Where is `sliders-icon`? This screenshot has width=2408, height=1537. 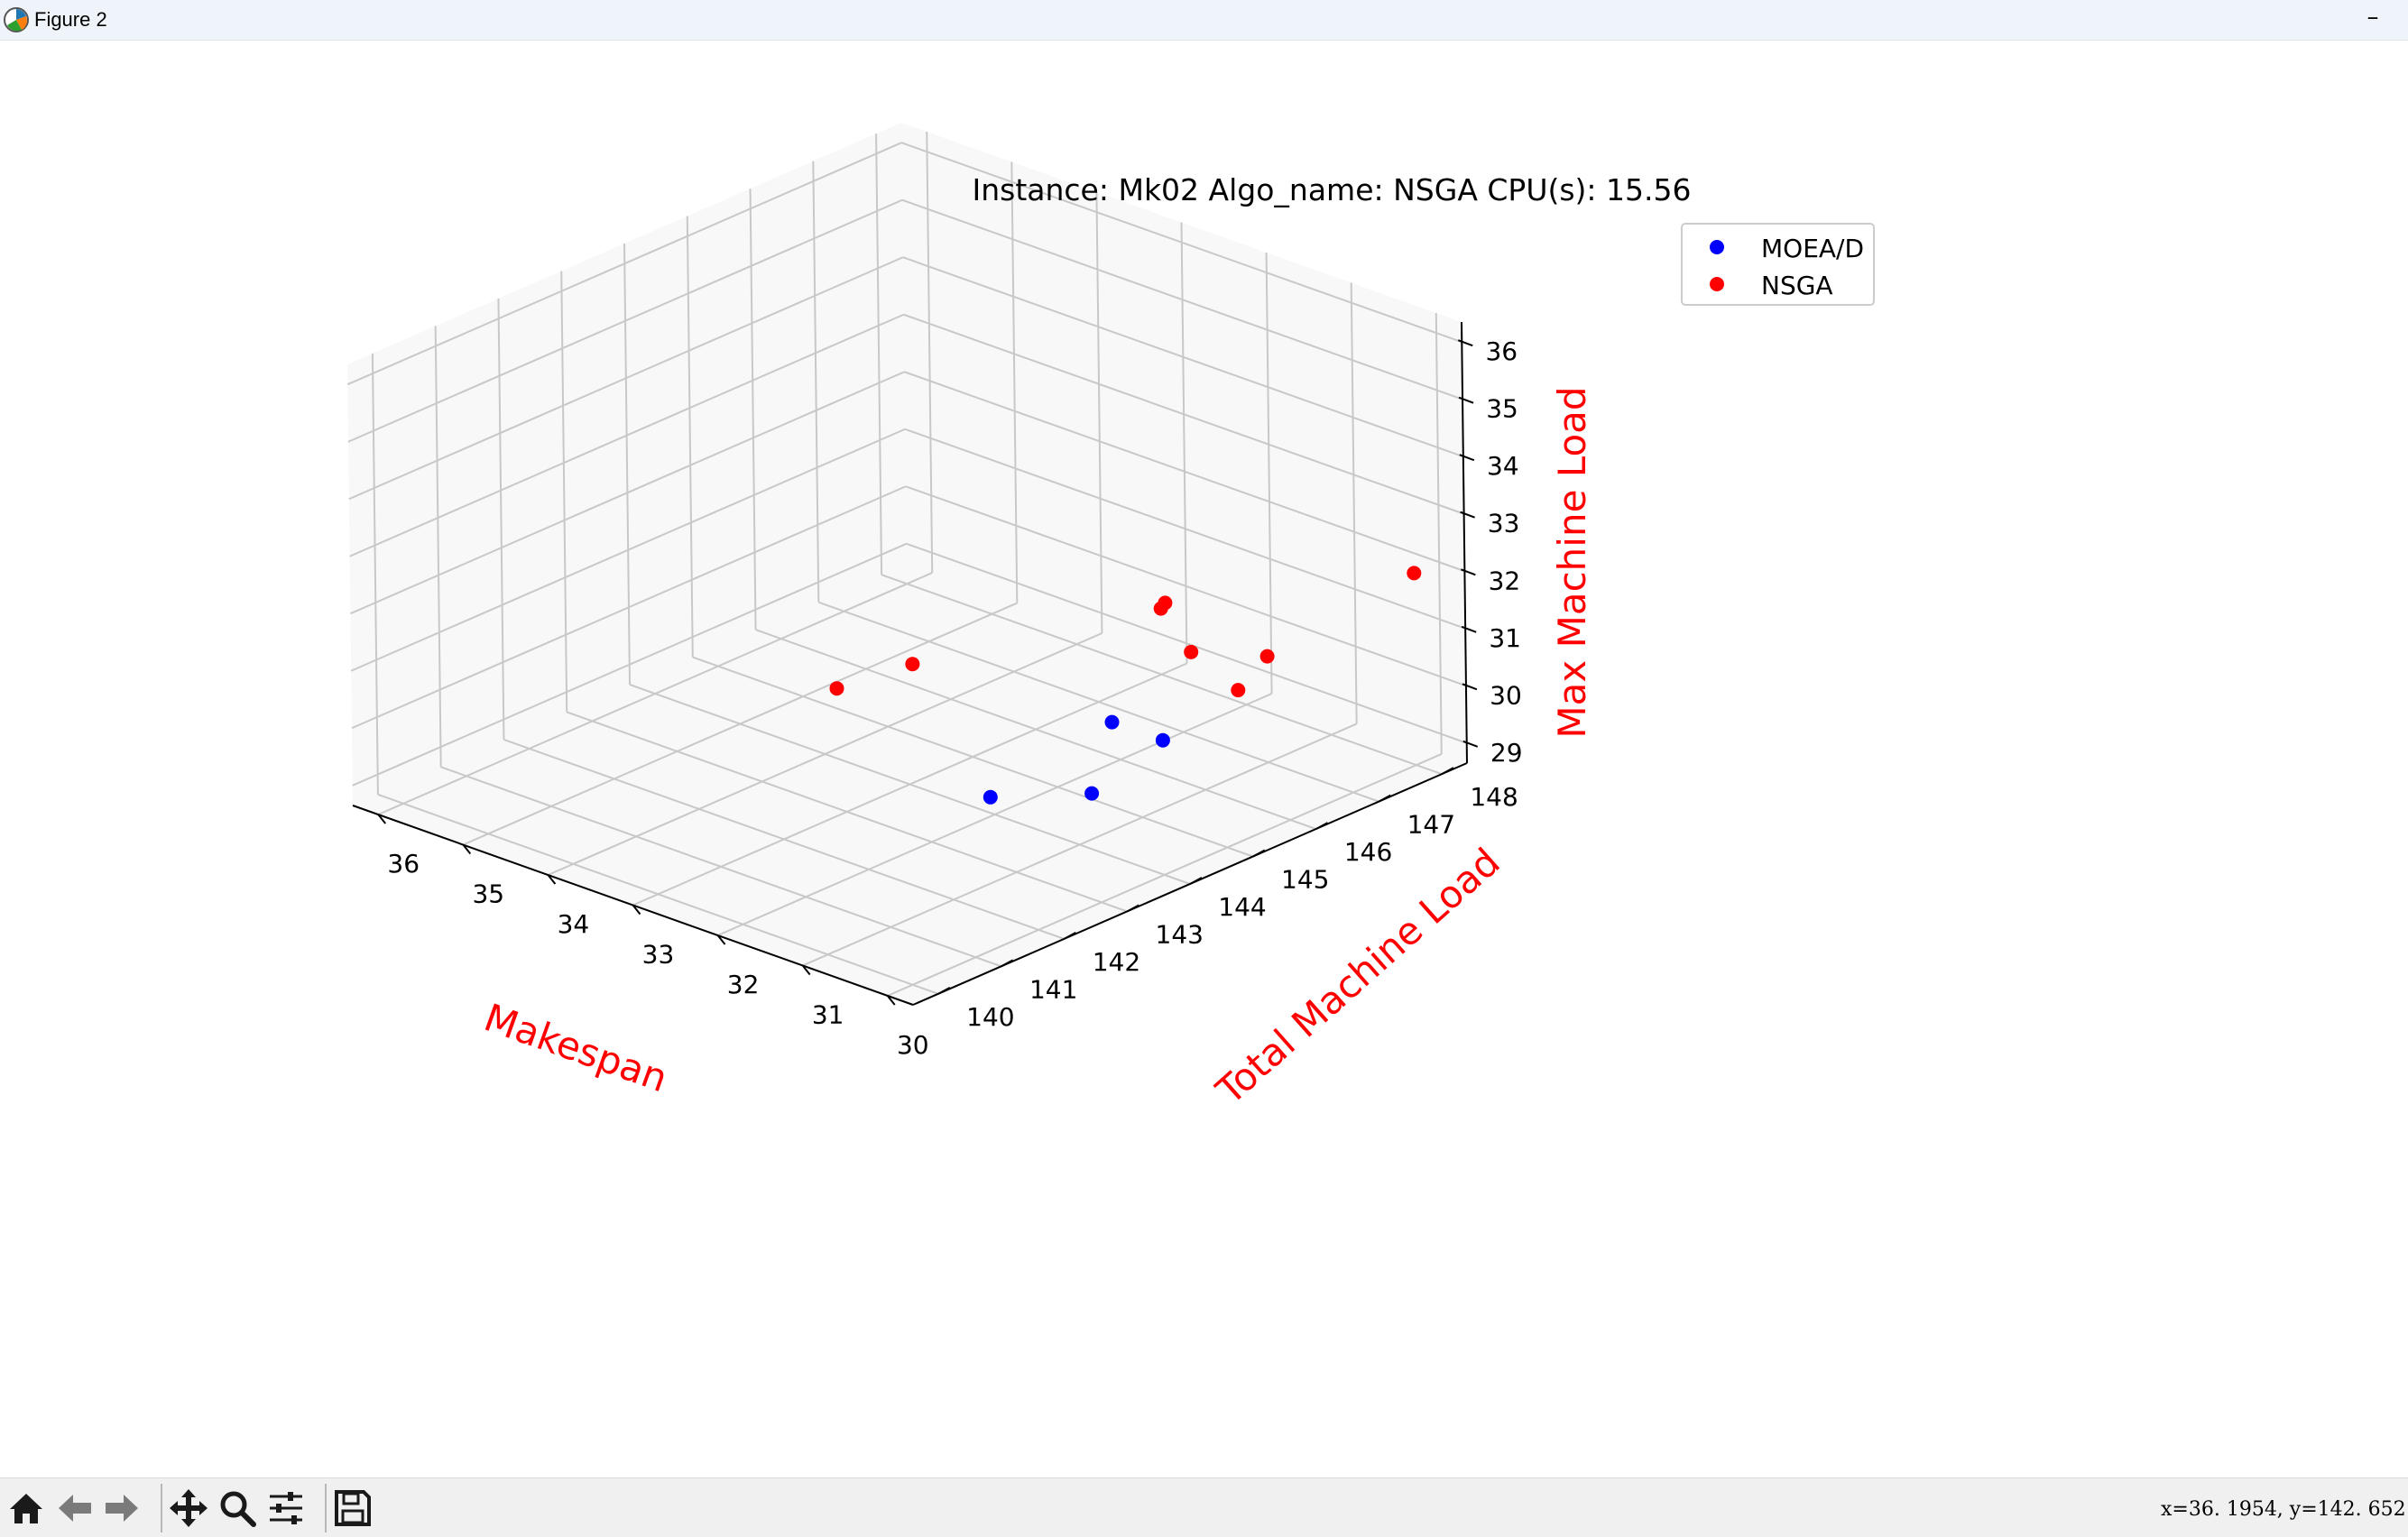 sliders-icon is located at coordinates (286, 1508).